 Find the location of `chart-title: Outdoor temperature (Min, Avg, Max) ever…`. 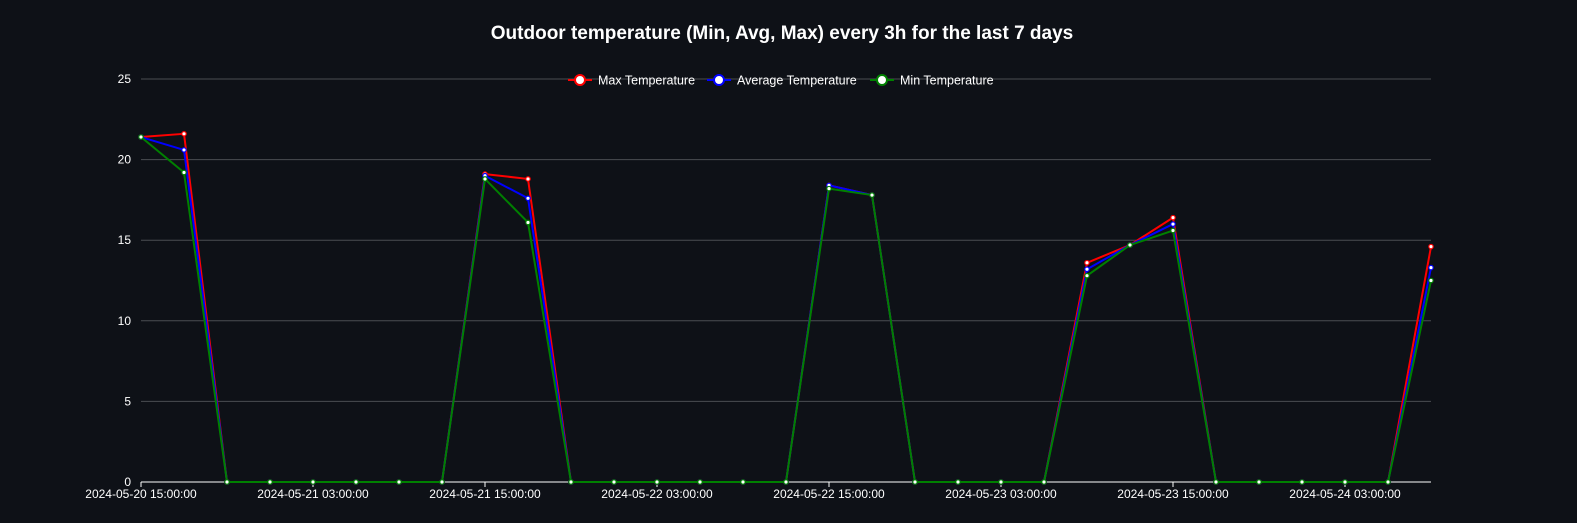

chart-title: Outdoor temperature (Min, Avg, Max) ever… is located at coordinates (782, 33).